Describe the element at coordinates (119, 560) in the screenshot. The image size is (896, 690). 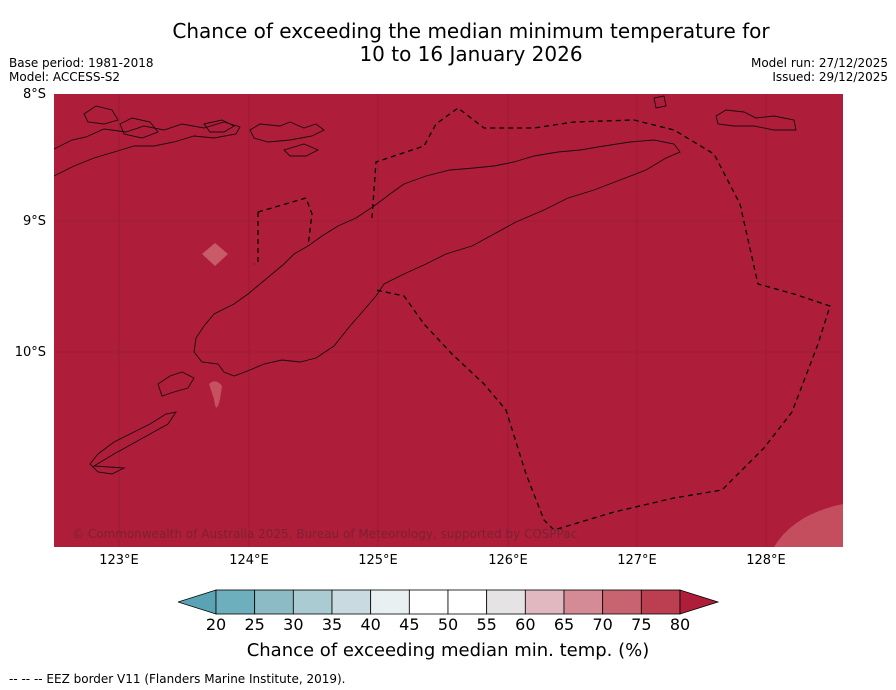
I see `lon-label-123e: 123°E` at that location.